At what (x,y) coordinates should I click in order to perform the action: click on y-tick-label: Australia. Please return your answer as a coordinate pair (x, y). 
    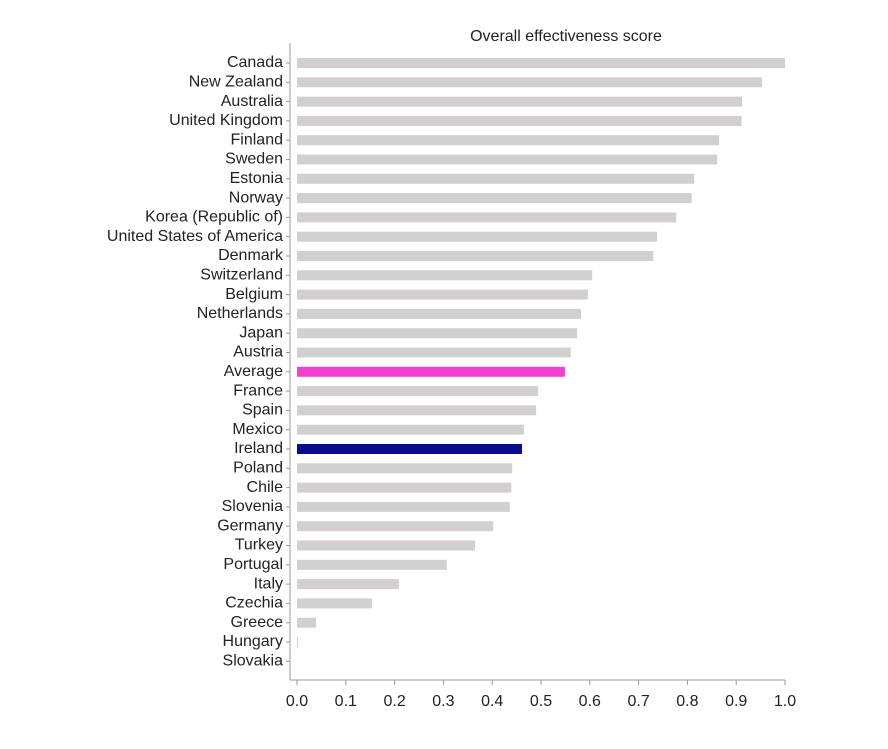
    Looking at the image, I should click on (252, 101).